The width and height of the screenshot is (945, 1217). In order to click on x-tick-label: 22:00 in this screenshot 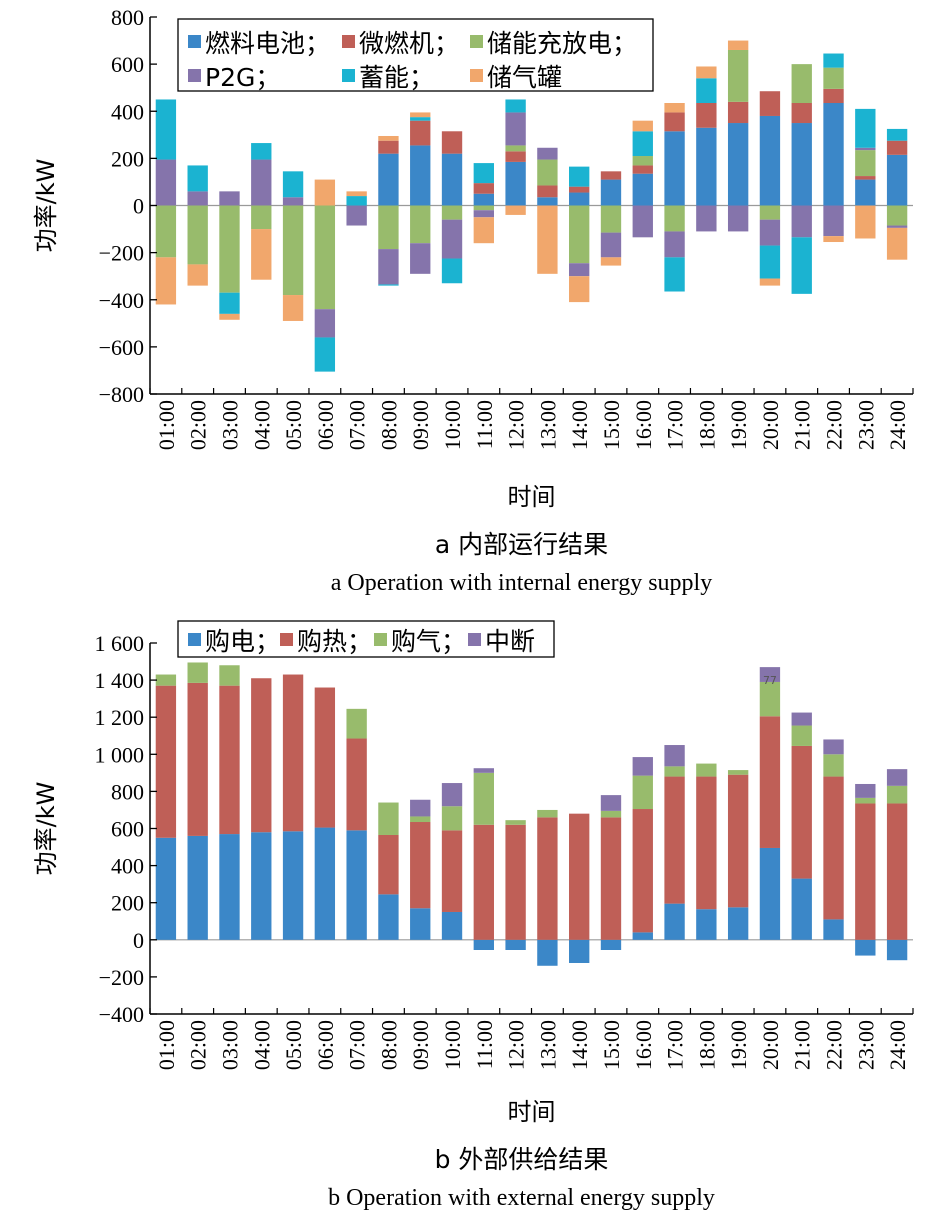, I will do `click(834, 1045)`.